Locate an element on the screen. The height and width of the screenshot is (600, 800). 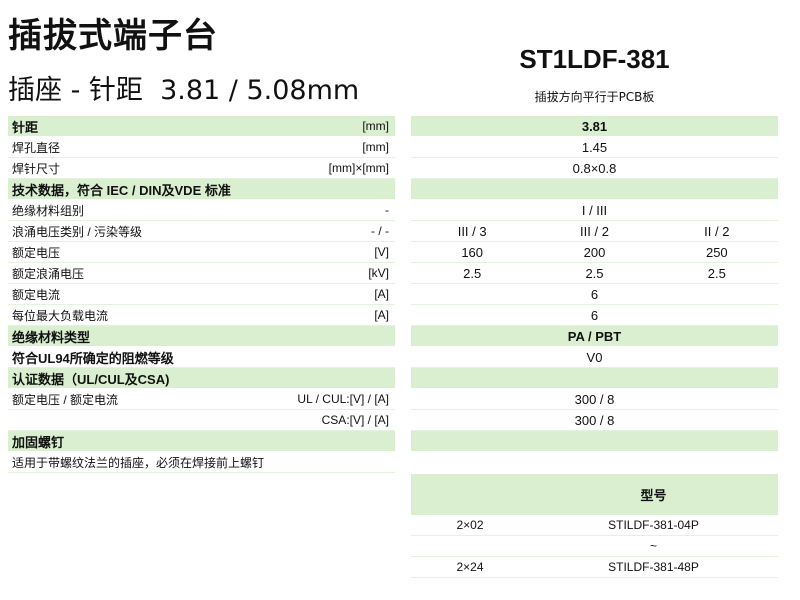
spec-unit: [kV] is located at coordinates (378, 273).